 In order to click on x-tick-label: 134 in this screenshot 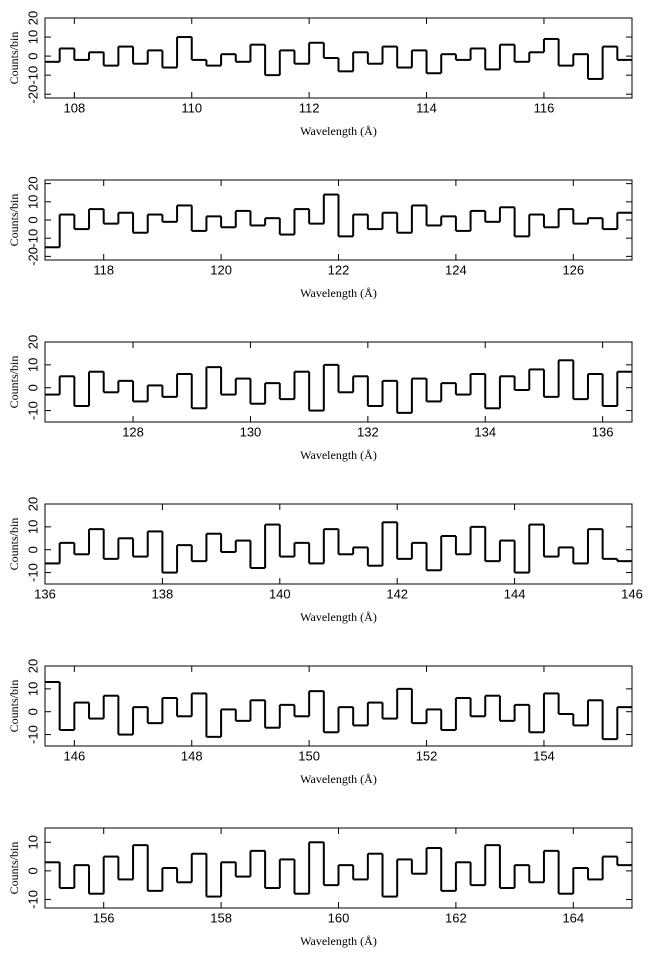, I will do `click(485, 431)`.